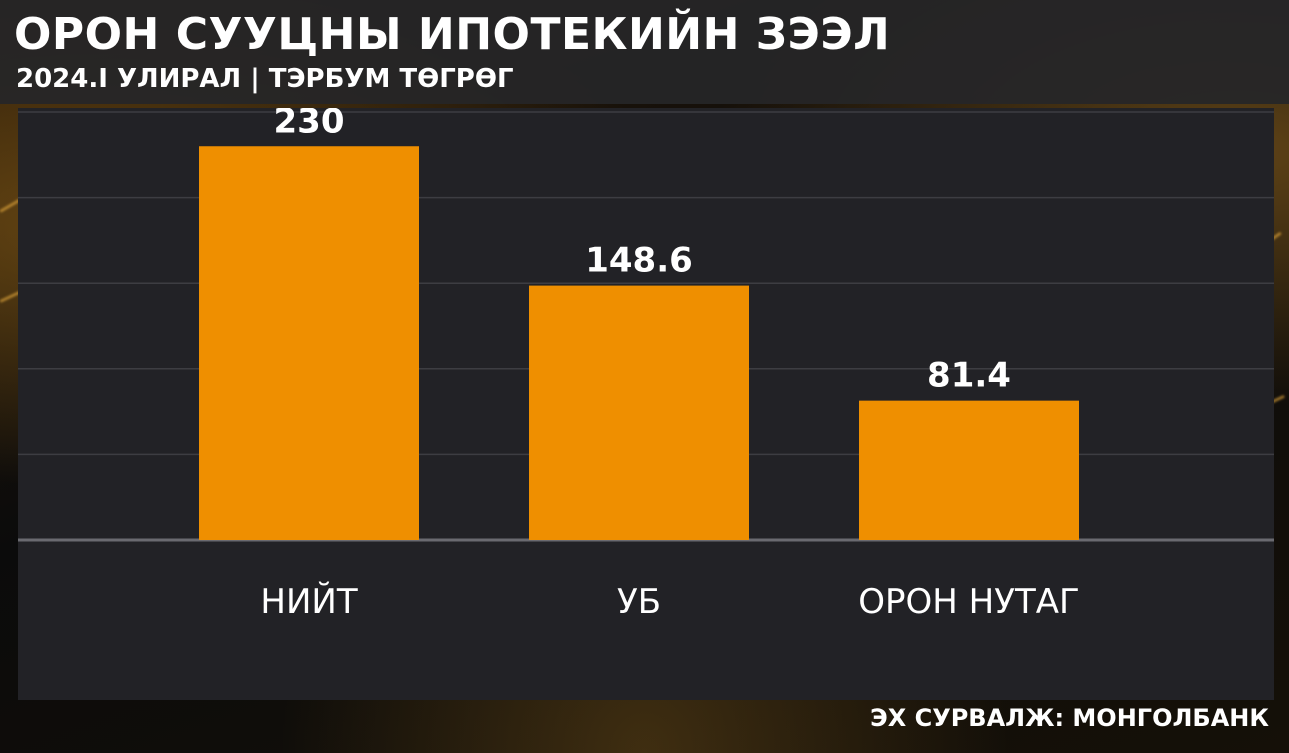 Image resolution: width=1289 pixels, height=753 pixels. Describe the element at coordinates (639, 602) in the screenshot. I see `category-label: УБ` at that location.